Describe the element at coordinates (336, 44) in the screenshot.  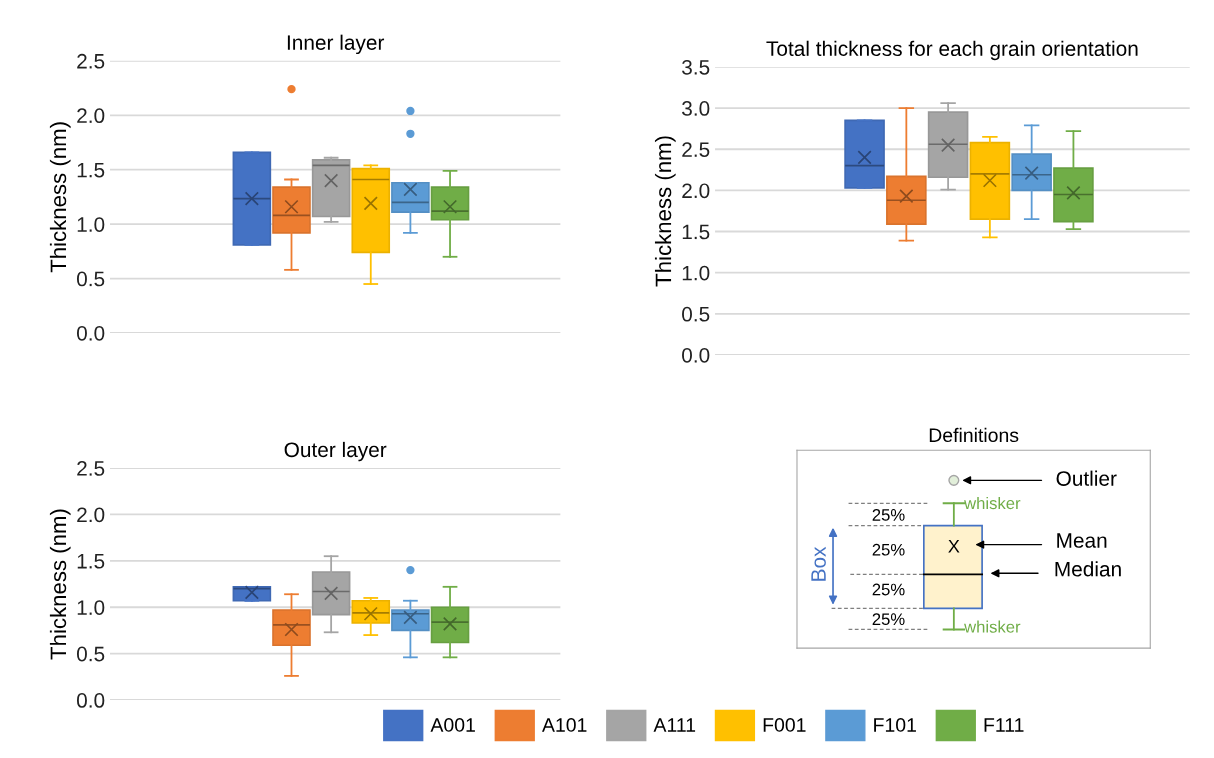
I see `chart-title: Inner layer` at that location.